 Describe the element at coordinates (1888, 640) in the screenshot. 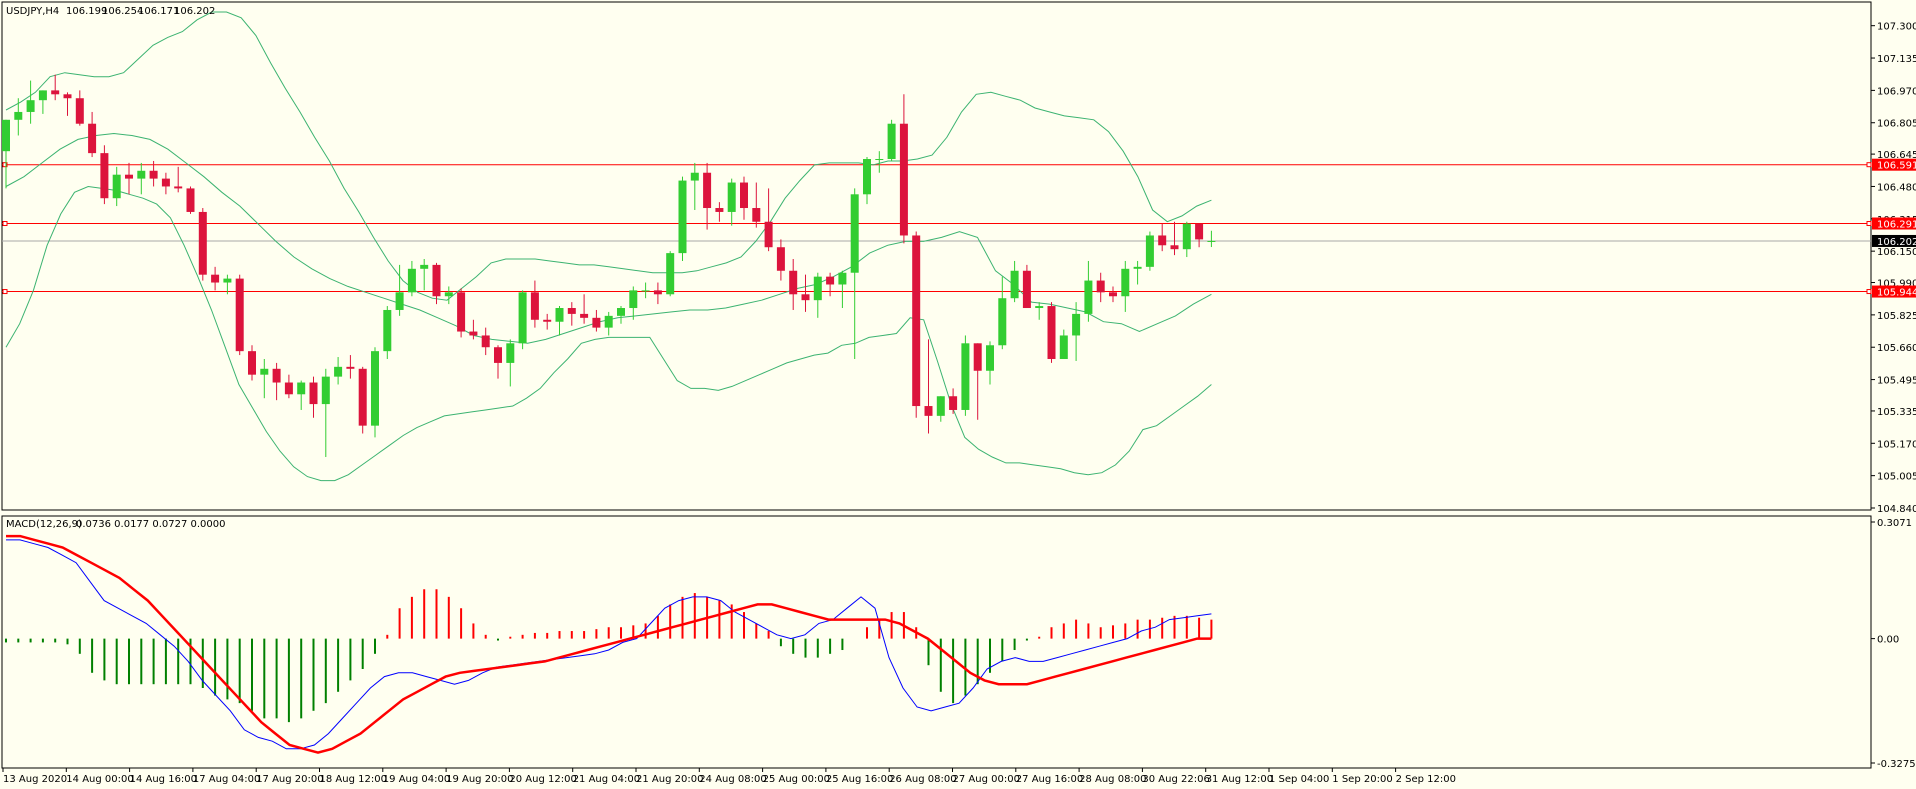

I see `macd-axis-label: 0.00` at that location.